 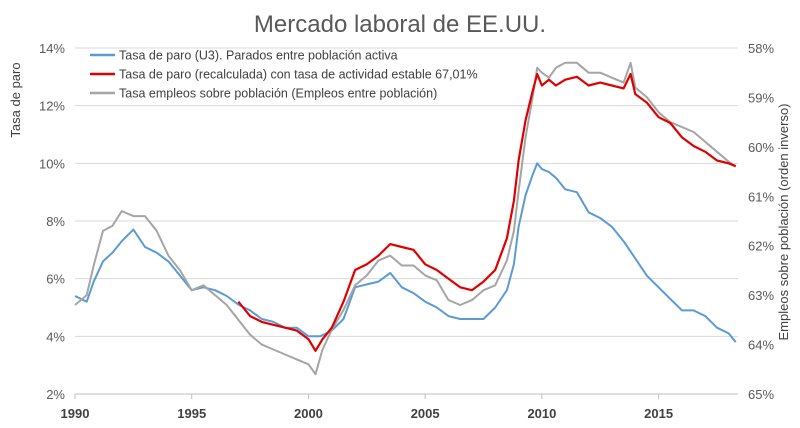 What do you see at coordinates (761, 394) in the screenshot?
I see `y2-tick-label: 65%` at bounding box center [761, 394].